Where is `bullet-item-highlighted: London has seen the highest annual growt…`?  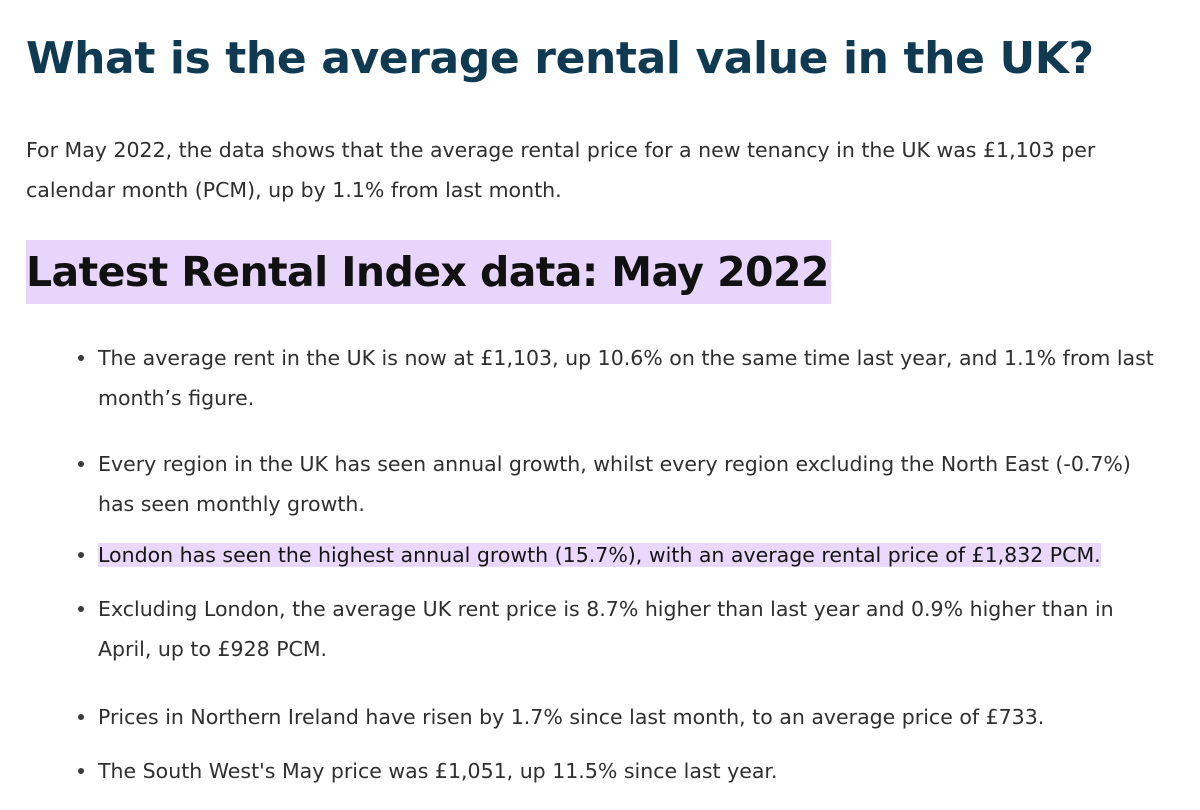 bullet-item-highlighted: London has seen the highest annual growt… is located at coordinates (623, 555).